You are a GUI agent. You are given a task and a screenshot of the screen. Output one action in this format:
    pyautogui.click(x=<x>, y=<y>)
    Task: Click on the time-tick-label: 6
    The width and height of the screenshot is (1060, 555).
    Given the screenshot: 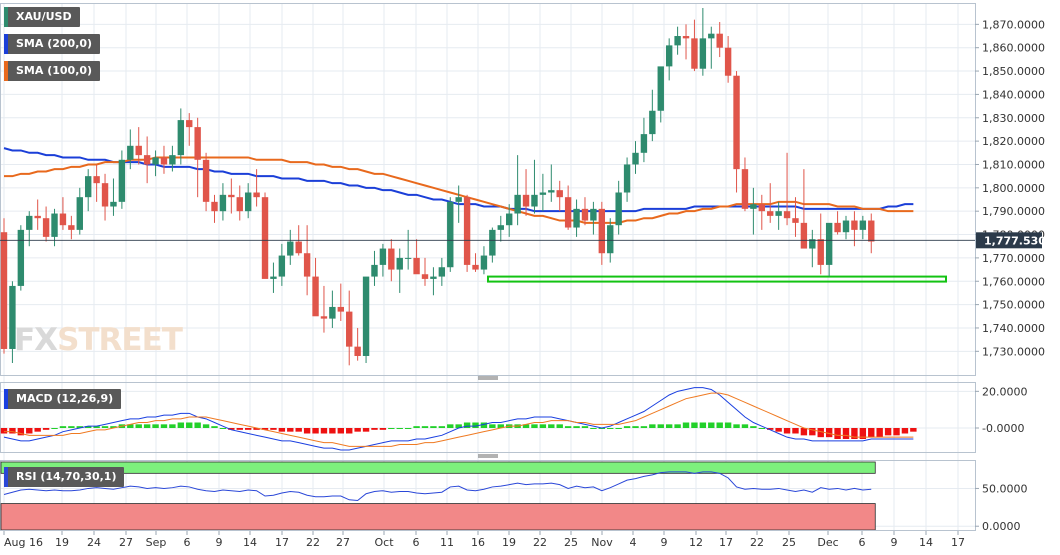 What is the action you would take?
    pyautogui.click(x=187, y=542)
    